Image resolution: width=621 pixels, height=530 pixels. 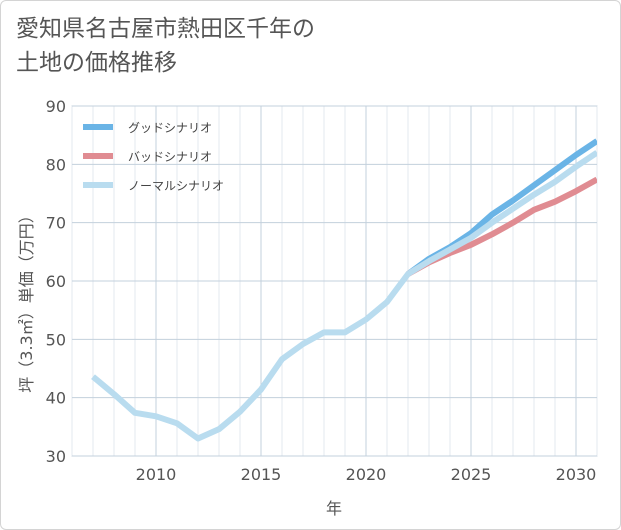 I want to click on x-tick-label: 2015, so click(x=261, y=474).